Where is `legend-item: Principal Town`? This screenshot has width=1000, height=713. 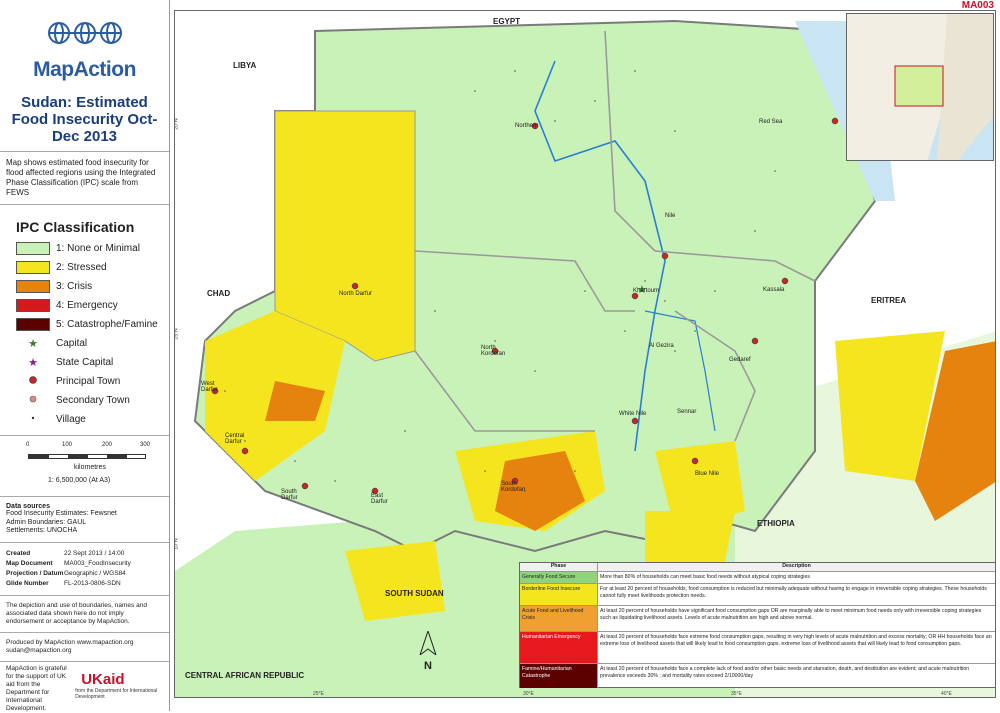
legend-item: Principal Town is located at coordinates (89, 381).